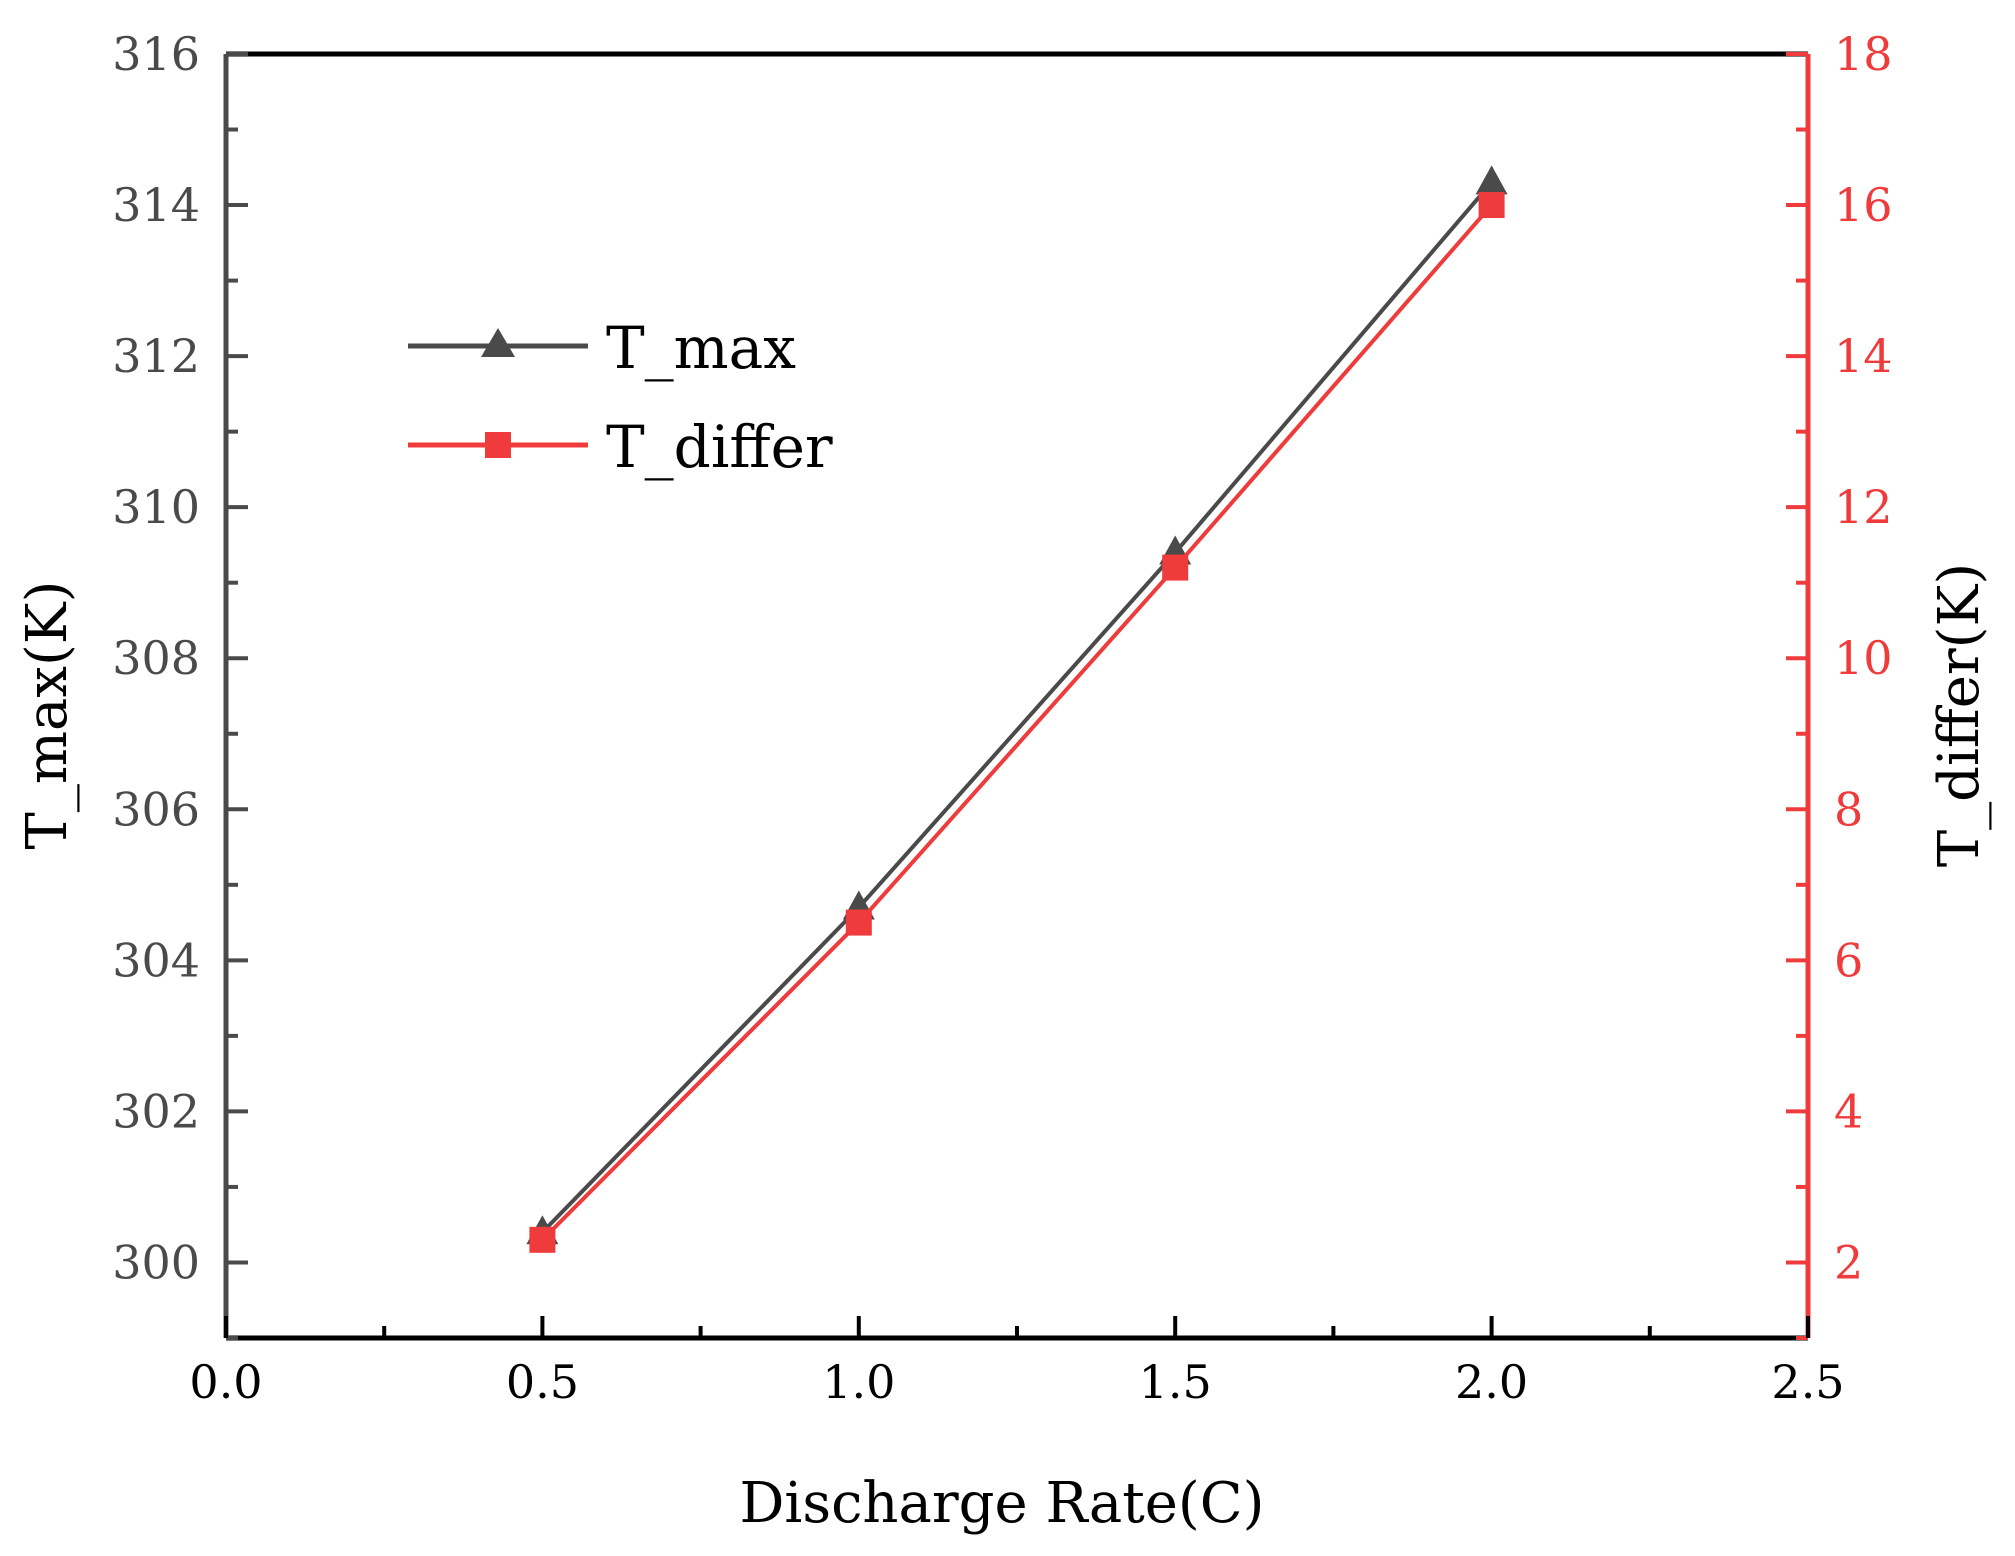 The image size is (2015, 1556). I want to click on right-y-axis: 2 4 6 8 10 12 14 16 18, so click(1839, 683).